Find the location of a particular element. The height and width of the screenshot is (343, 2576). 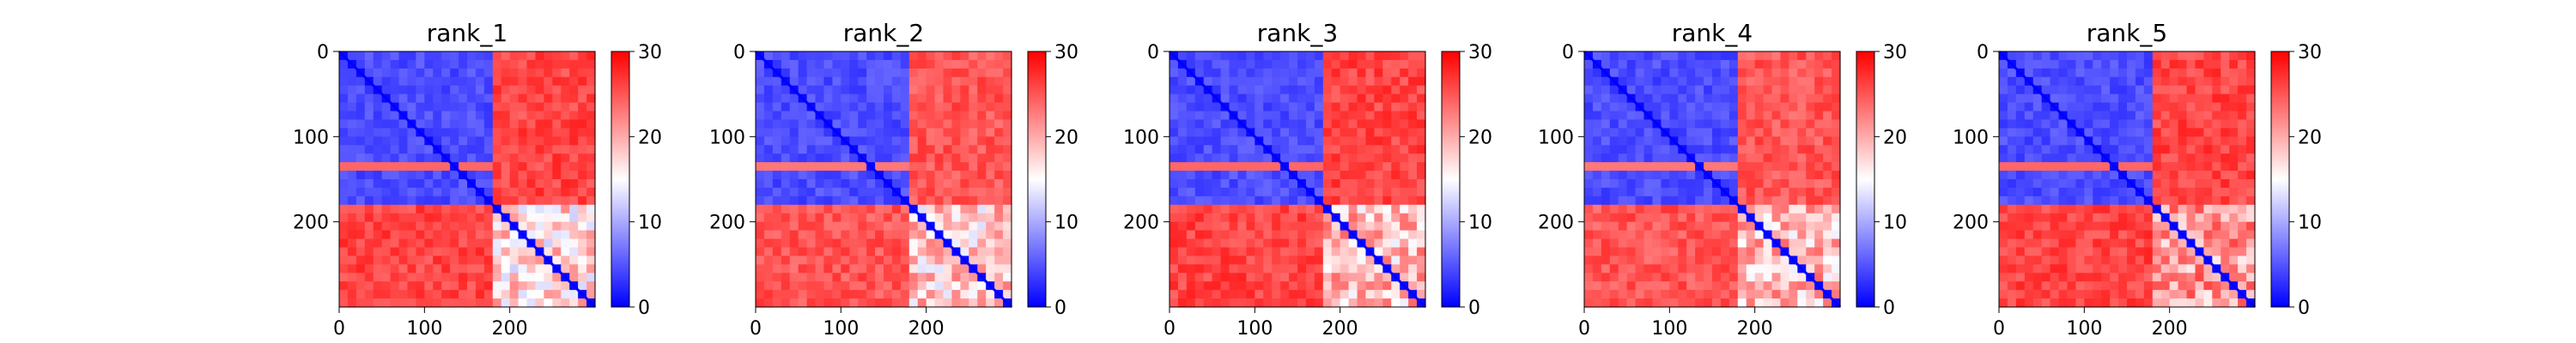

panel-title: rank_1 is located at coordinates (467, 33).